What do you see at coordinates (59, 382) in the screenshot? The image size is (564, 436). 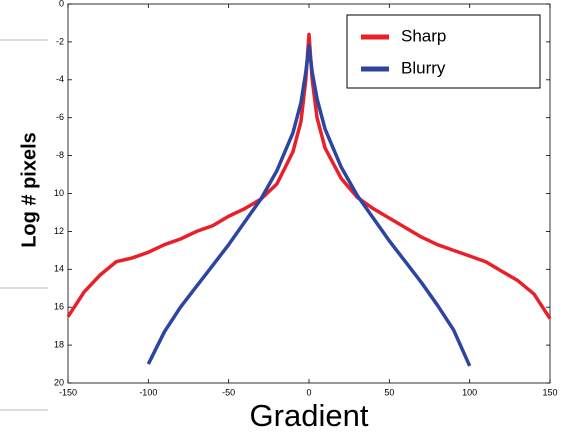 I see `y-tick-label: 20` at bounding box center [59, 382].